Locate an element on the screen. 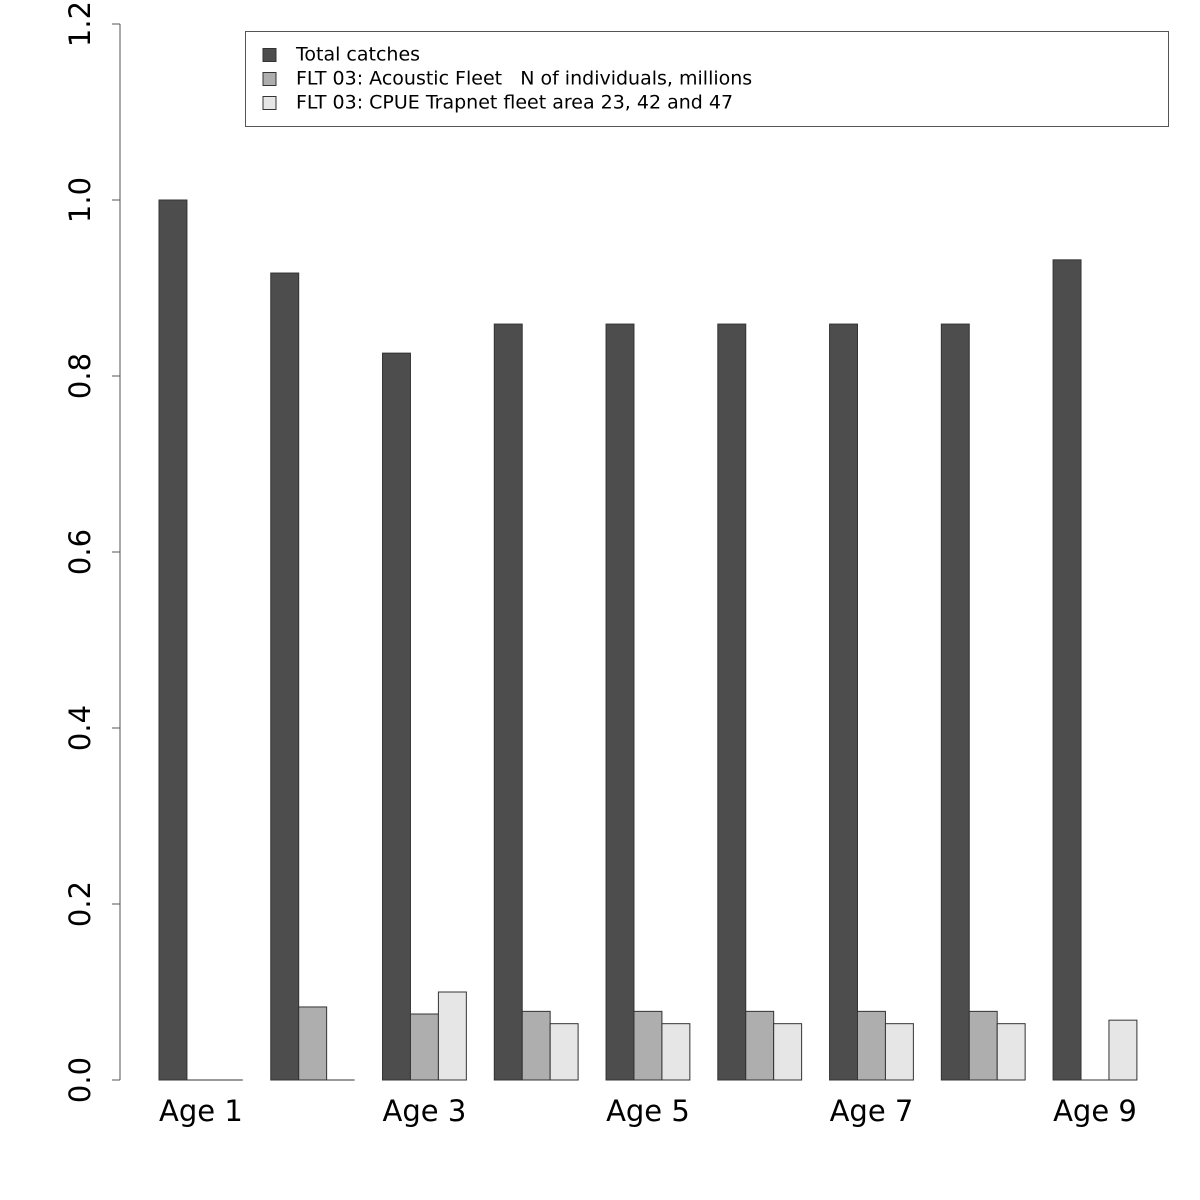 Image resolution: width=1200 pixels, height=1200 pixels. legend-box is located at coordinates (707, 79).